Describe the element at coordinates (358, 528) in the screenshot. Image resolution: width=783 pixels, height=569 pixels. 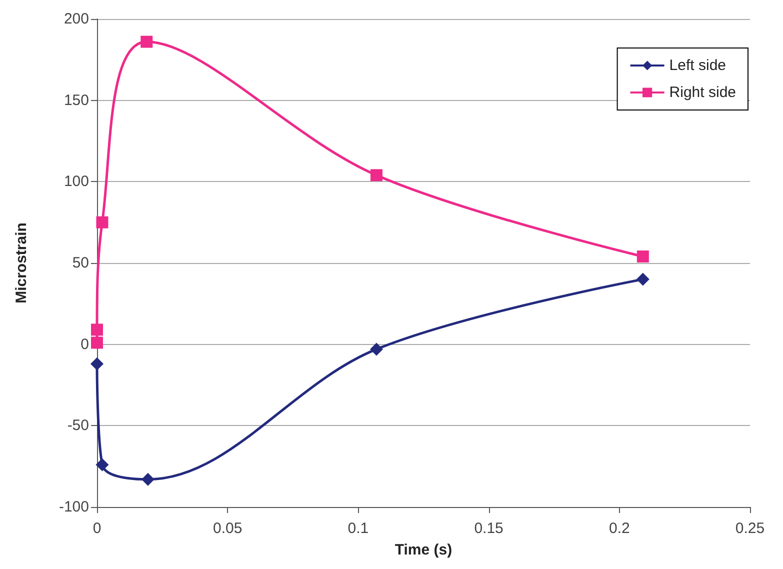
I see `x-tick-label: 0.1` at that location.